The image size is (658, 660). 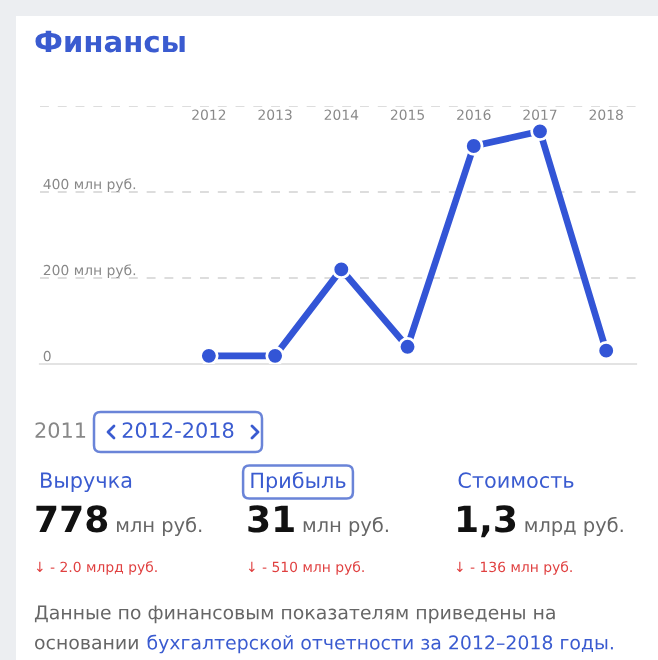 What do you see at coordinates (86, 482) in the screenshot?
I see `text: Выручка` at bounding box center [86, 482].